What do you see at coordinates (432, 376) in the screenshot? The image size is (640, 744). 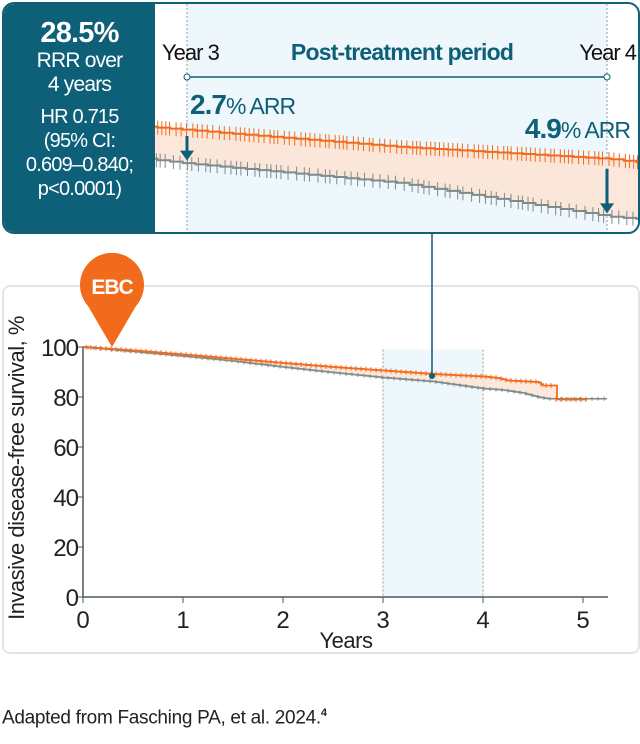 I see `connector-dot` at bounding box center [432, 376].